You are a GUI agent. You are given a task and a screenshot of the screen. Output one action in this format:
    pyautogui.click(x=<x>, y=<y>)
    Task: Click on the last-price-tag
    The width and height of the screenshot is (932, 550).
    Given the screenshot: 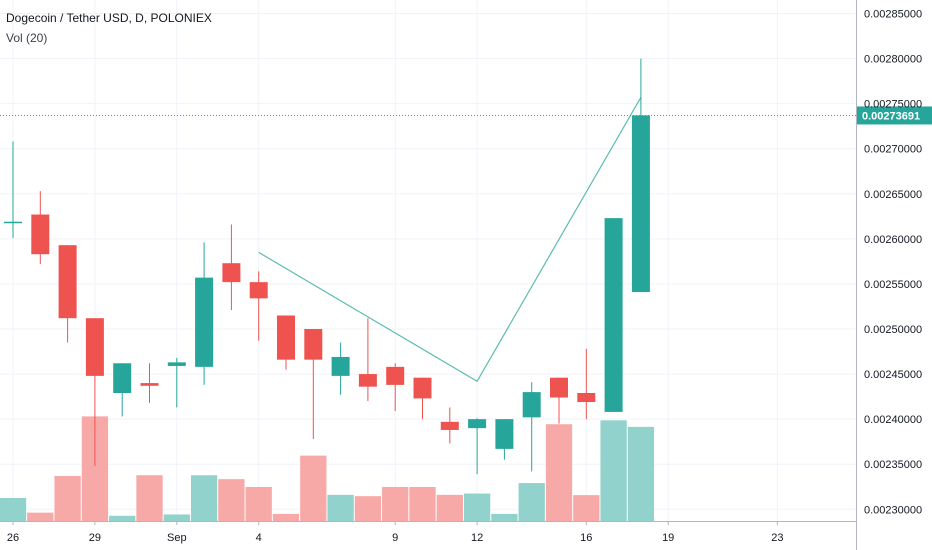 What is the action you would take?
    pyautogui.click(x=894, y=115)
    